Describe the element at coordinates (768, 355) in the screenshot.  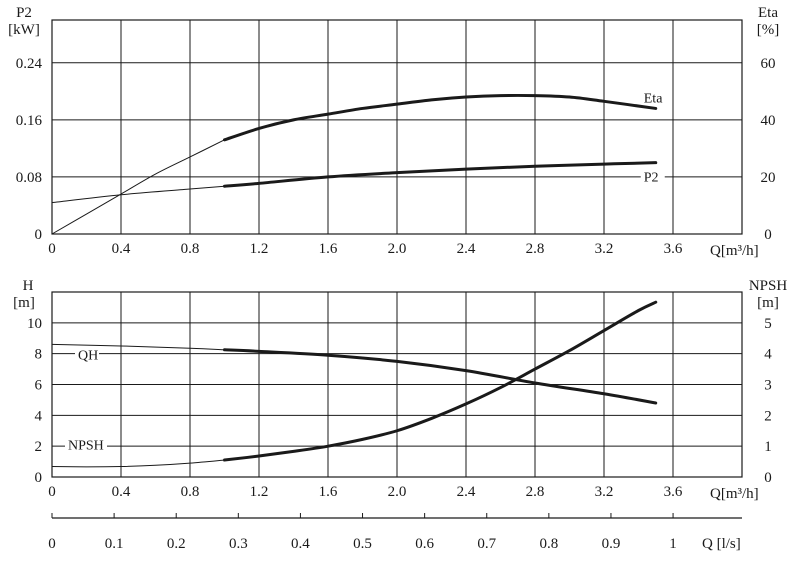
I see `y-right-tick-label: 4` at that location.